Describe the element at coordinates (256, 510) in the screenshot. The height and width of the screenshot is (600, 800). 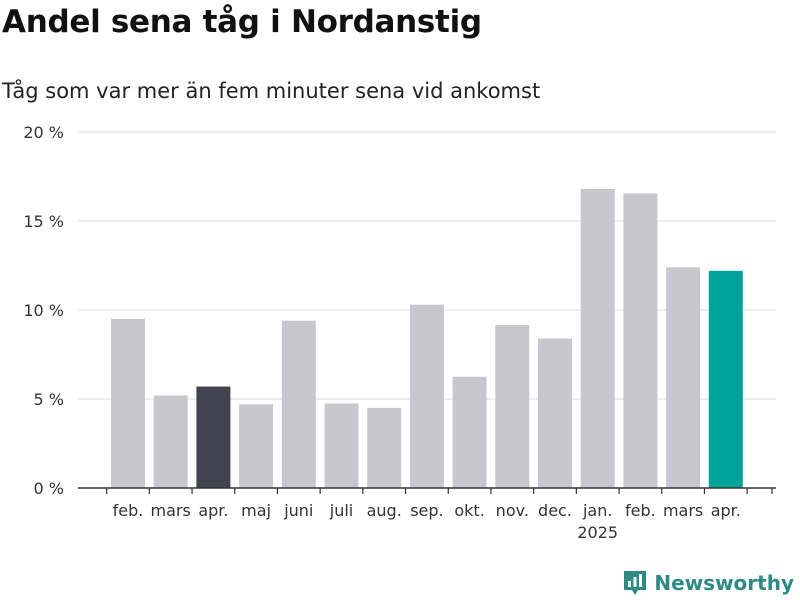
I see `x-tick-label: maj` at that location.